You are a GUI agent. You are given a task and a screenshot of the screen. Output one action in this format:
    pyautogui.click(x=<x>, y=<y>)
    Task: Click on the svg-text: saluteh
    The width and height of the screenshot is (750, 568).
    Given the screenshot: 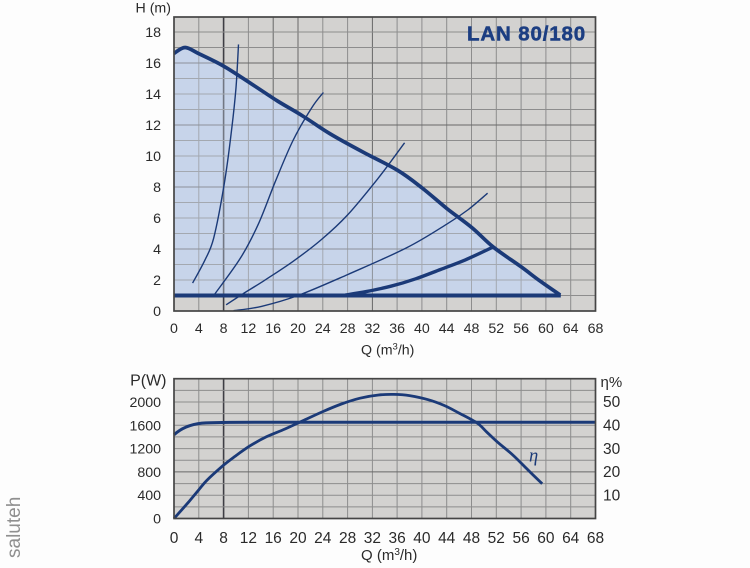 What is the action you would take?
    pyautogui.click(x=14, y=527)
    